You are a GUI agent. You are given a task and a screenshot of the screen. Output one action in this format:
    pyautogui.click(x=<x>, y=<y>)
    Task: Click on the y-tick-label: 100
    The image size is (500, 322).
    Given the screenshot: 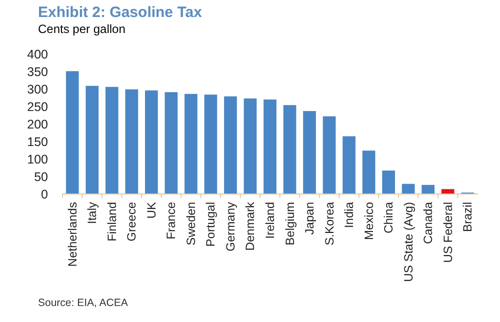 What is the action you would take?
    pyautogui.click(x=37, y=159)
    